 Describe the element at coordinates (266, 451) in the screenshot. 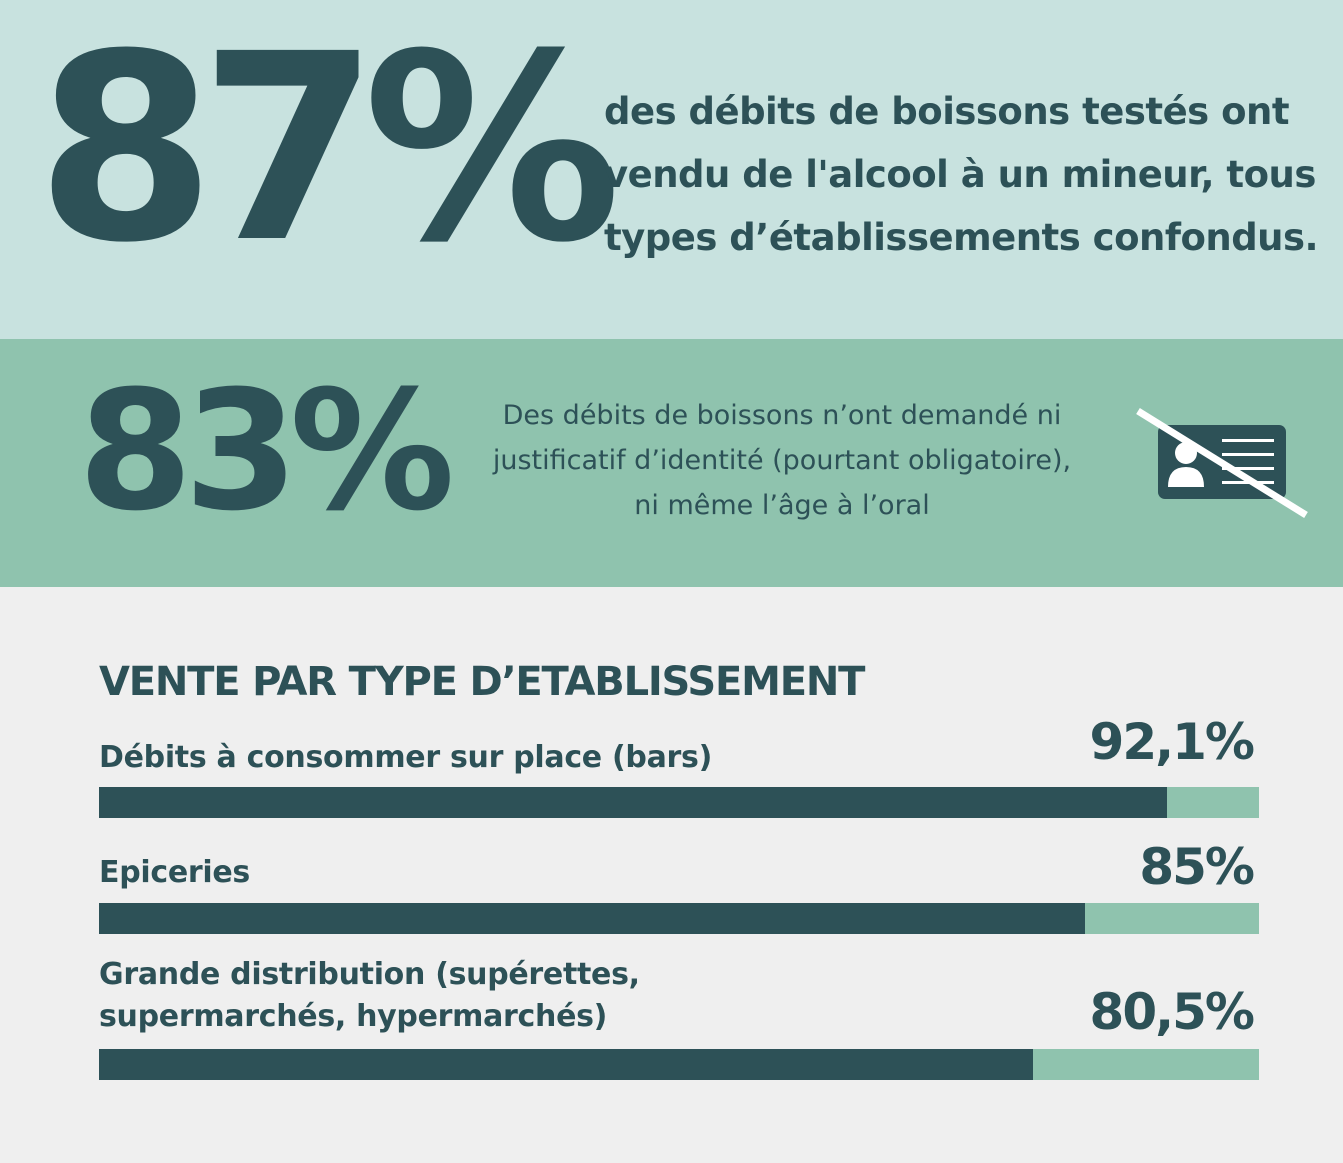

I see `id-check-stat: 83%` at that location.